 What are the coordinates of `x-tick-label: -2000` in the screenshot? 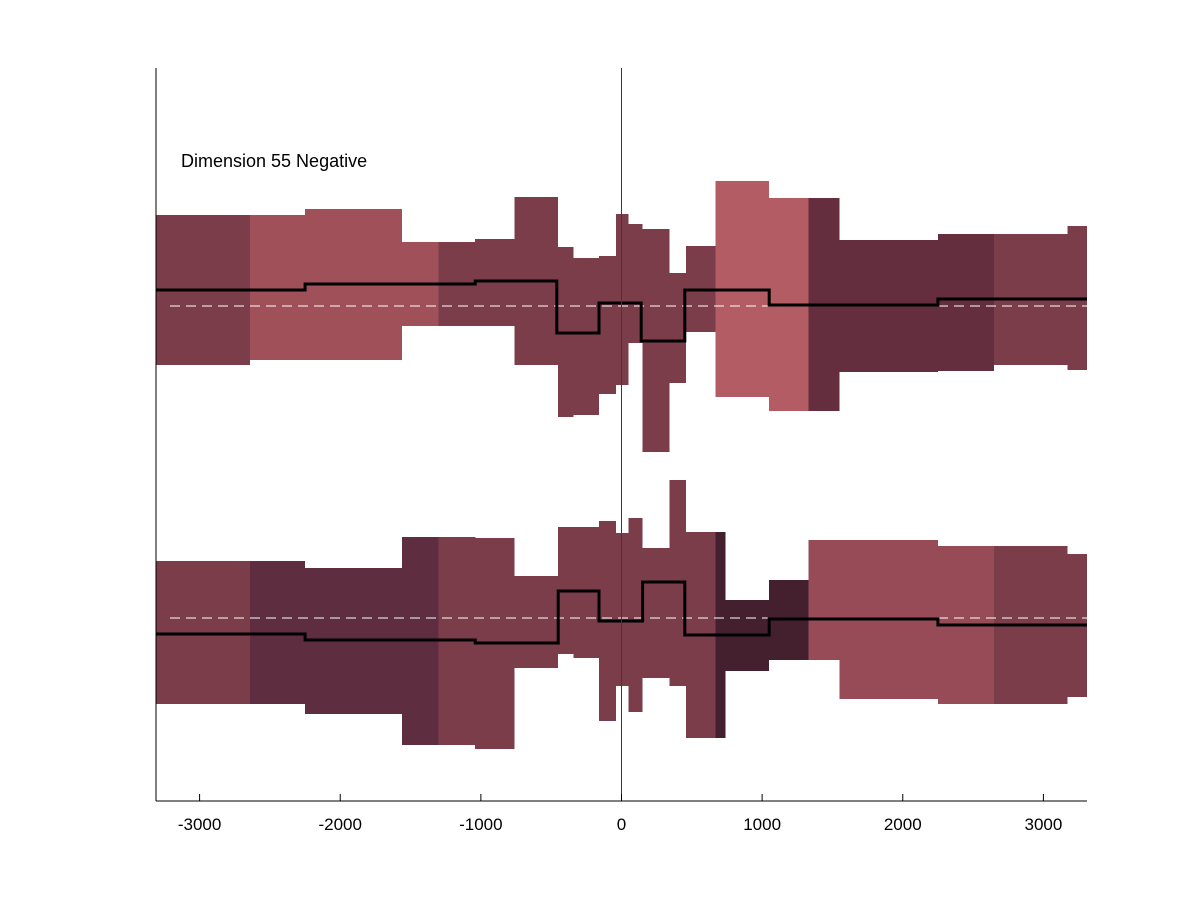 It's located at (339, 824).